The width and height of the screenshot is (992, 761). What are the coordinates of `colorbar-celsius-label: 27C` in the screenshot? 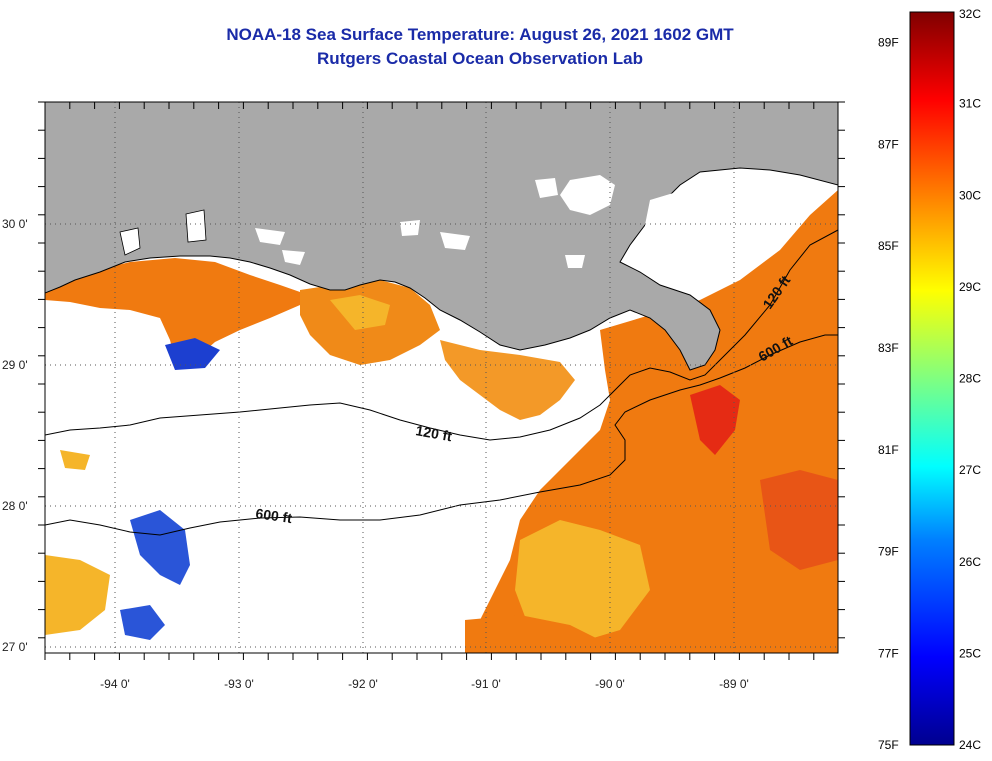 It's located at (970, 470).